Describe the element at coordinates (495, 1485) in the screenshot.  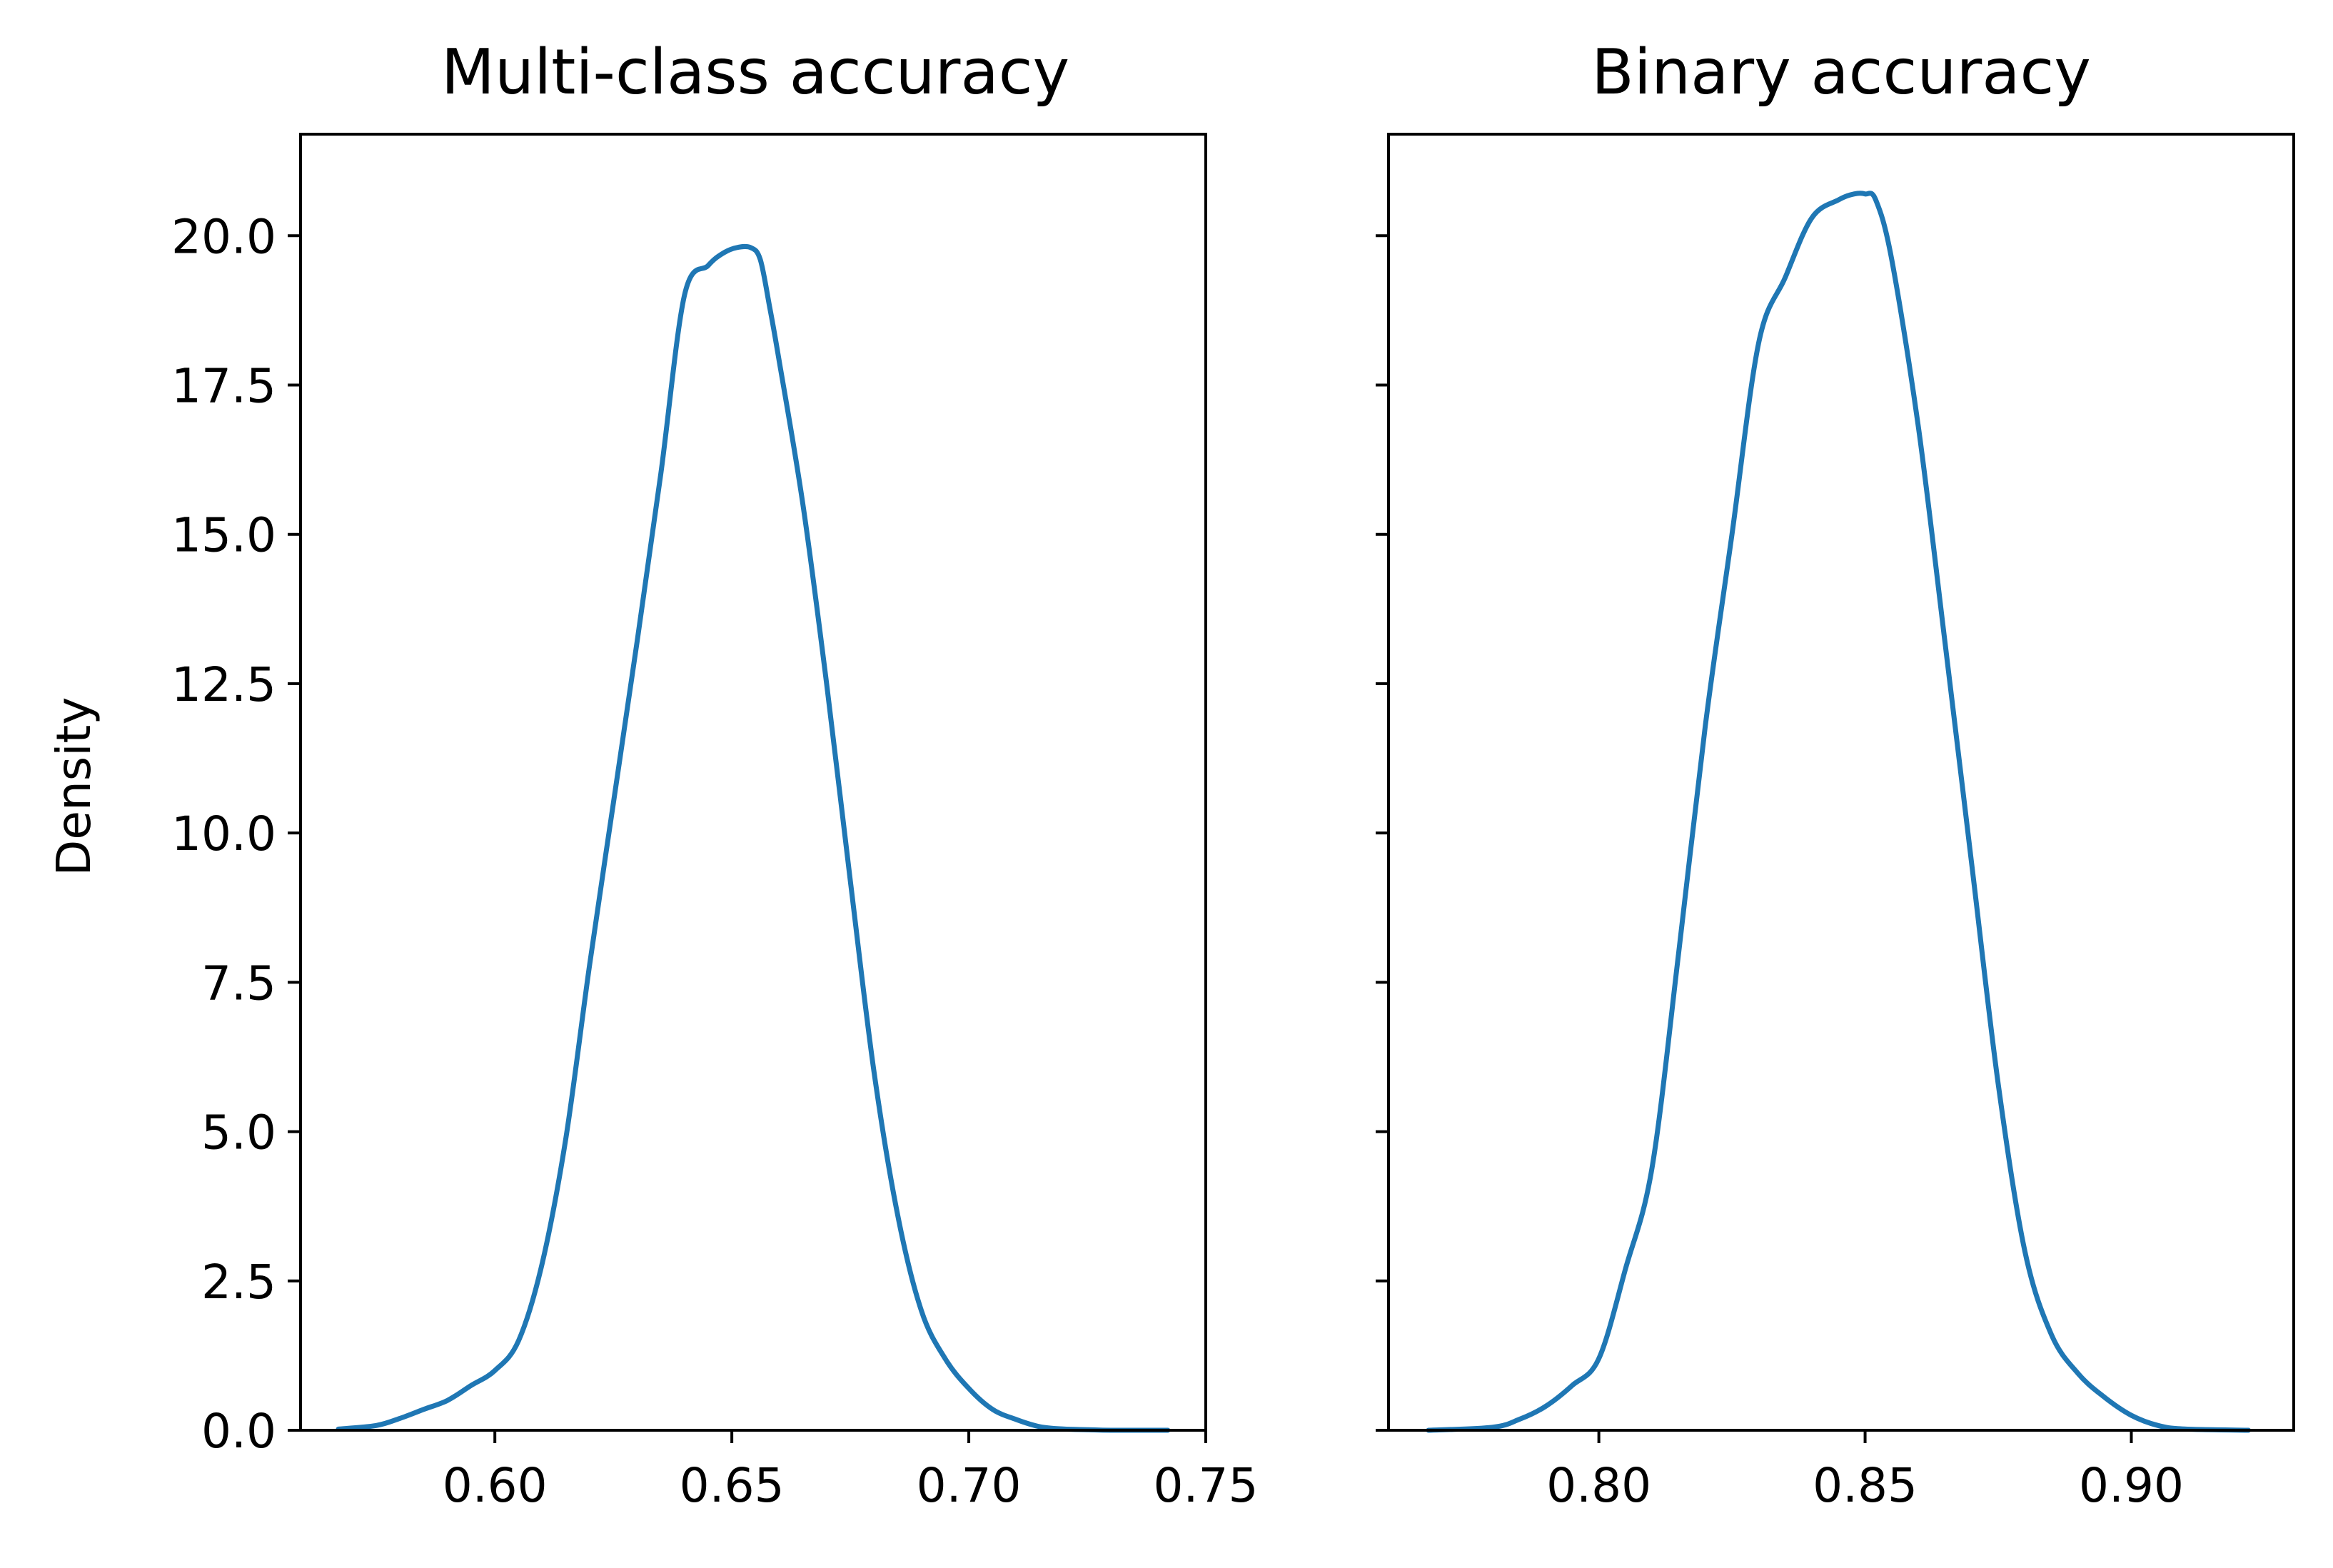
I see `multi-class-x-tick-label: 0.60` at that location.